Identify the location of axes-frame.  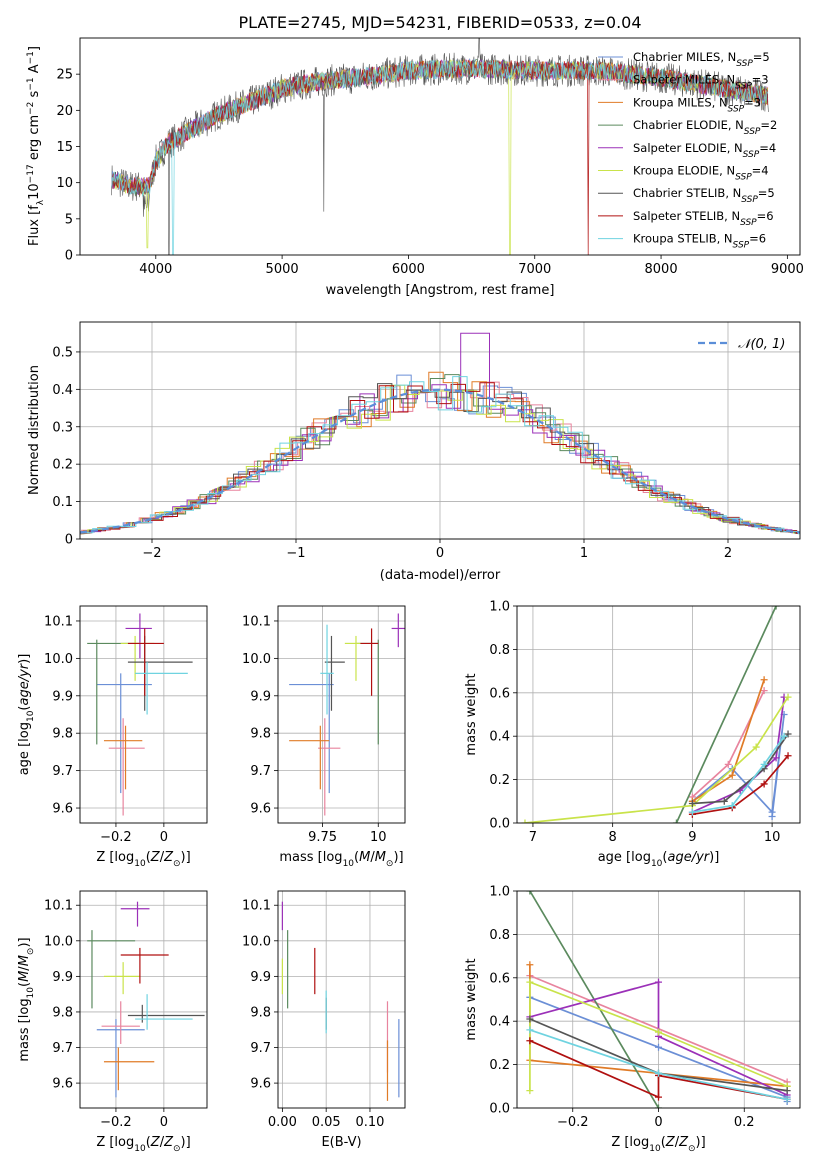
(341, 714).